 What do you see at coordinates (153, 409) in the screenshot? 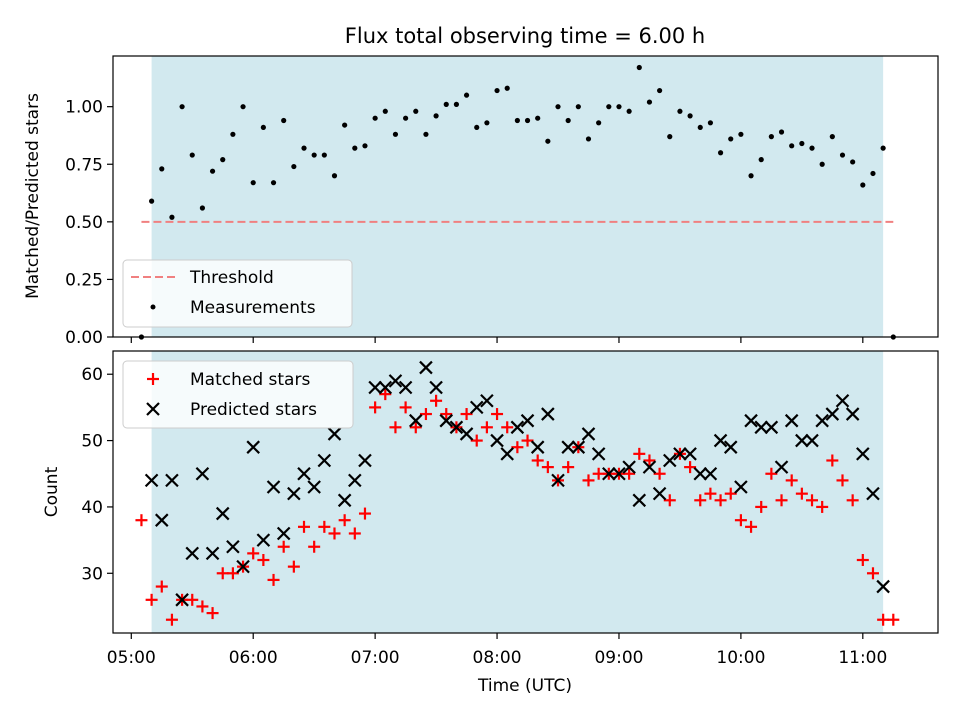
I see `legend-predicted-swatch` at bounding box center [153, 409].